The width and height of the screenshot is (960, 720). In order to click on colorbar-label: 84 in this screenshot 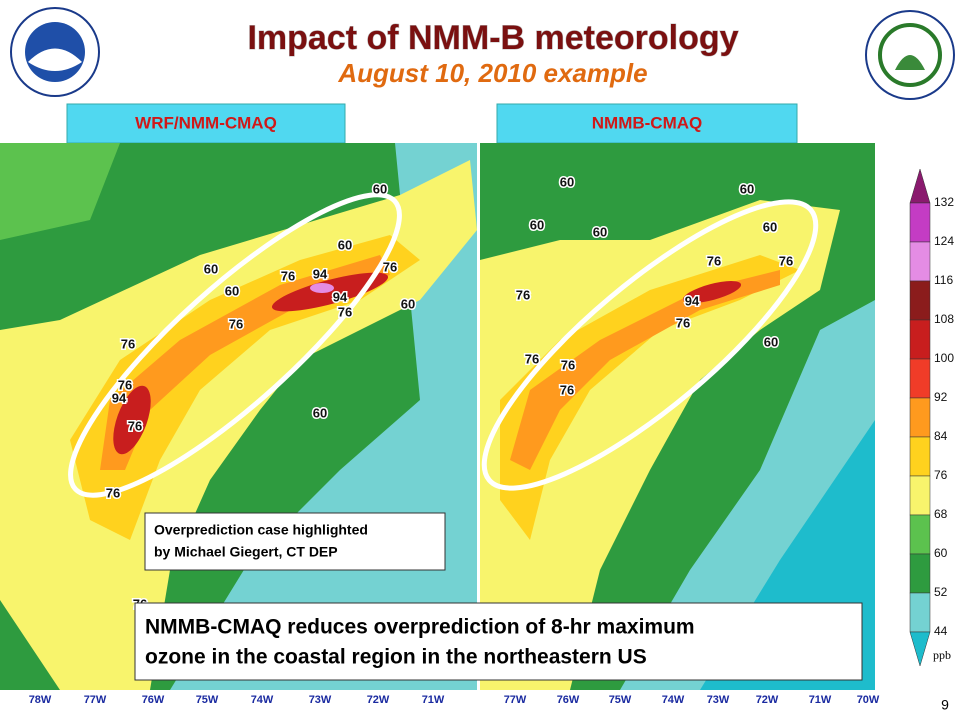, I will do `click(941, 436)`.